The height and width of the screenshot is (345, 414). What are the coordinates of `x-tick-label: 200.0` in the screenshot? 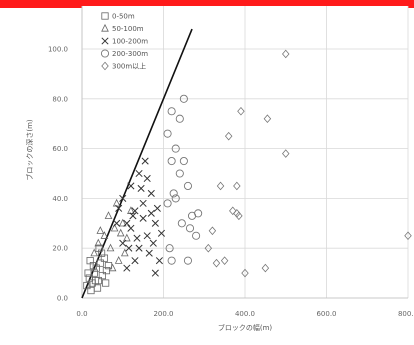 It's located at (163, 314).